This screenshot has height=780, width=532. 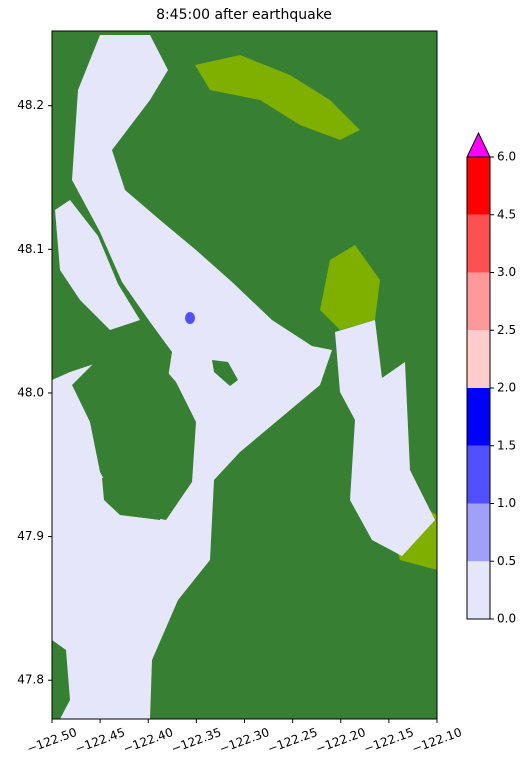 I want to click on x-tick-label: −122.30, so click(x=244, y=740).